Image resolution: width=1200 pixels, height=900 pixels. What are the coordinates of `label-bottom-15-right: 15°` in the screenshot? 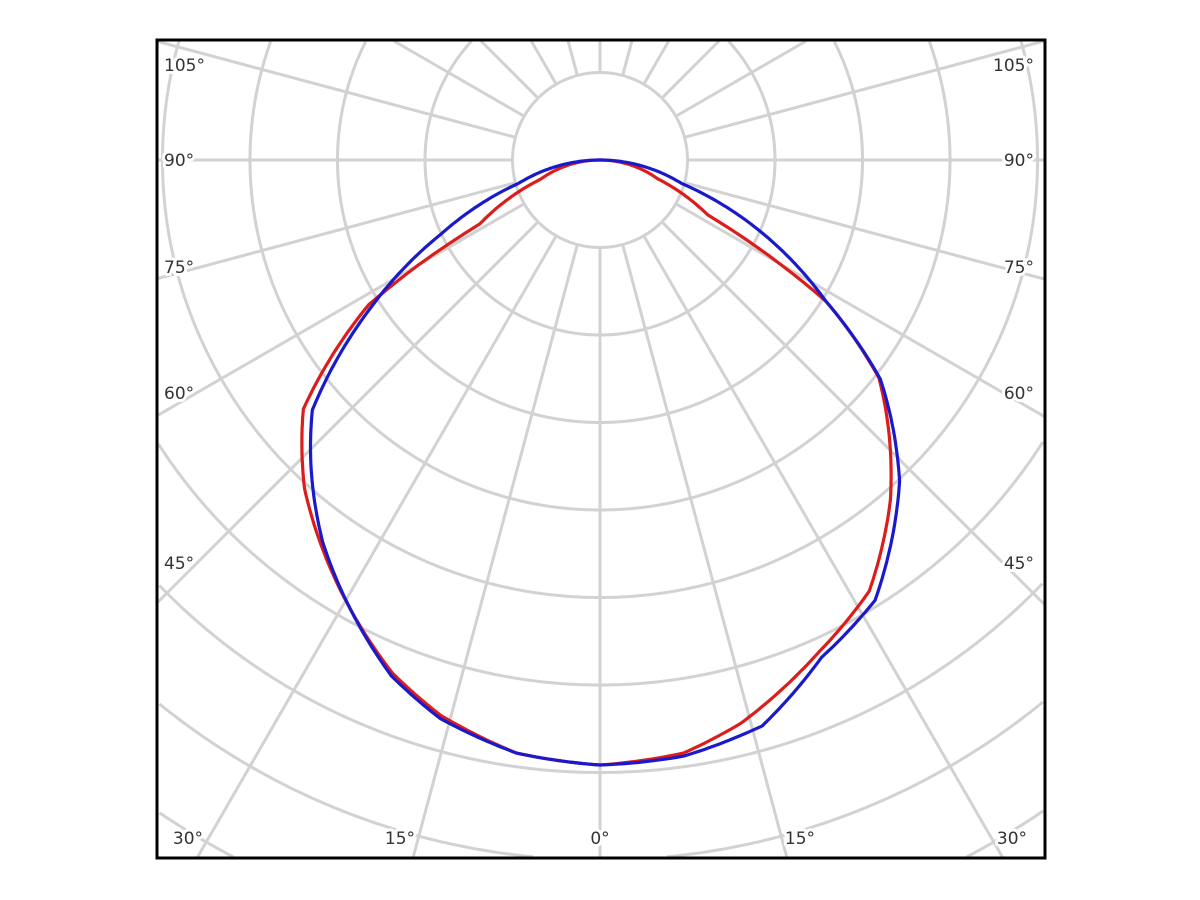 It's located at (800, 839).